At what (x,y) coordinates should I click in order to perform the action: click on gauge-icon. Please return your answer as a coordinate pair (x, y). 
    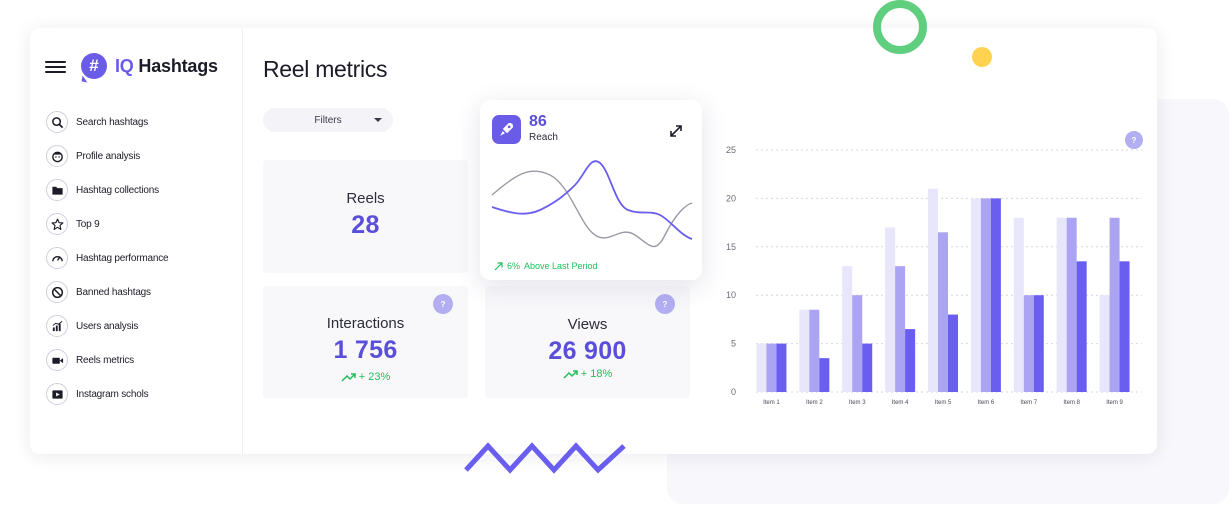
    Looking at the image, I should click on (57, 258).